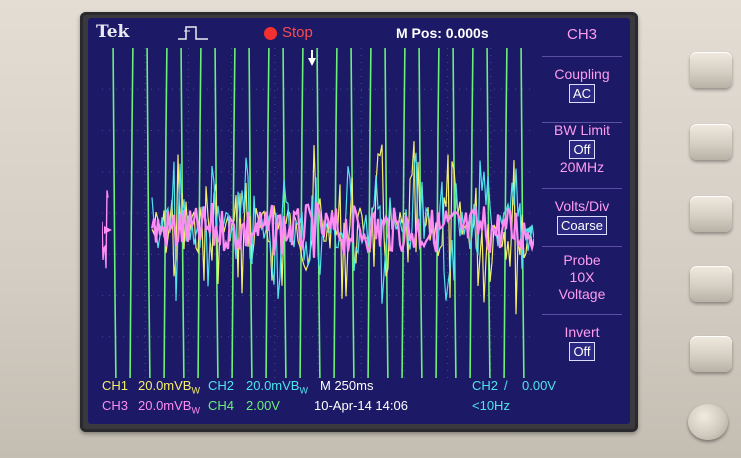 The image size is (741, 458). What do you see at coordinates (582, 93) in the screenshot?
I see `coupling-value: AC` at bounding box center [582, 93].